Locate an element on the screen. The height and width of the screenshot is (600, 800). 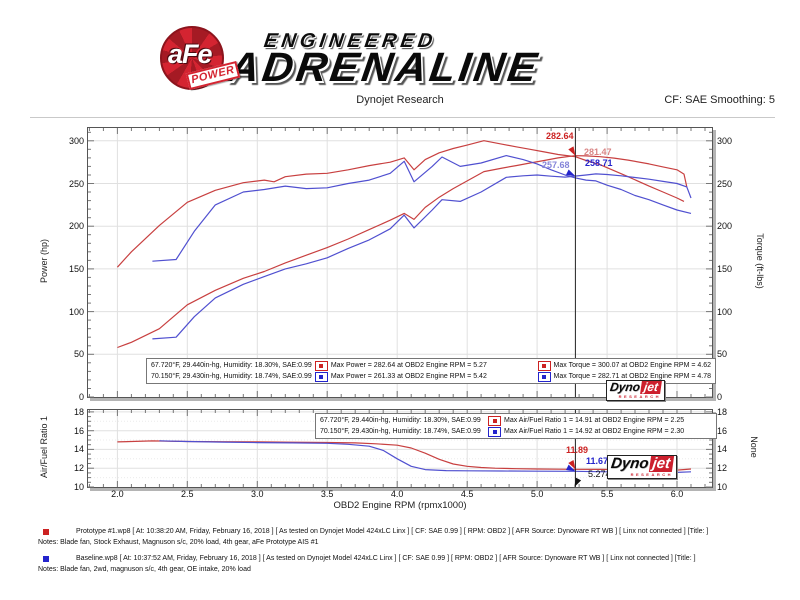
main-ytick-left: 50 is located at coordinates (78, 354).